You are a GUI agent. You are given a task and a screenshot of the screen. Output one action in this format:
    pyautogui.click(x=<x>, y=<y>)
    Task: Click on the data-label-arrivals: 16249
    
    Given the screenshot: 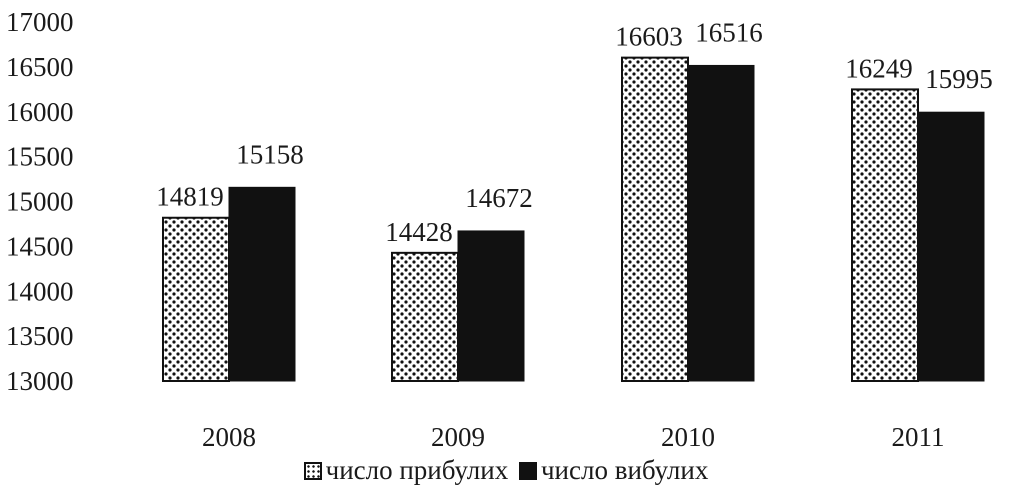 What is the action you would take?
    pyautogui.click(x=879, y=68)
    